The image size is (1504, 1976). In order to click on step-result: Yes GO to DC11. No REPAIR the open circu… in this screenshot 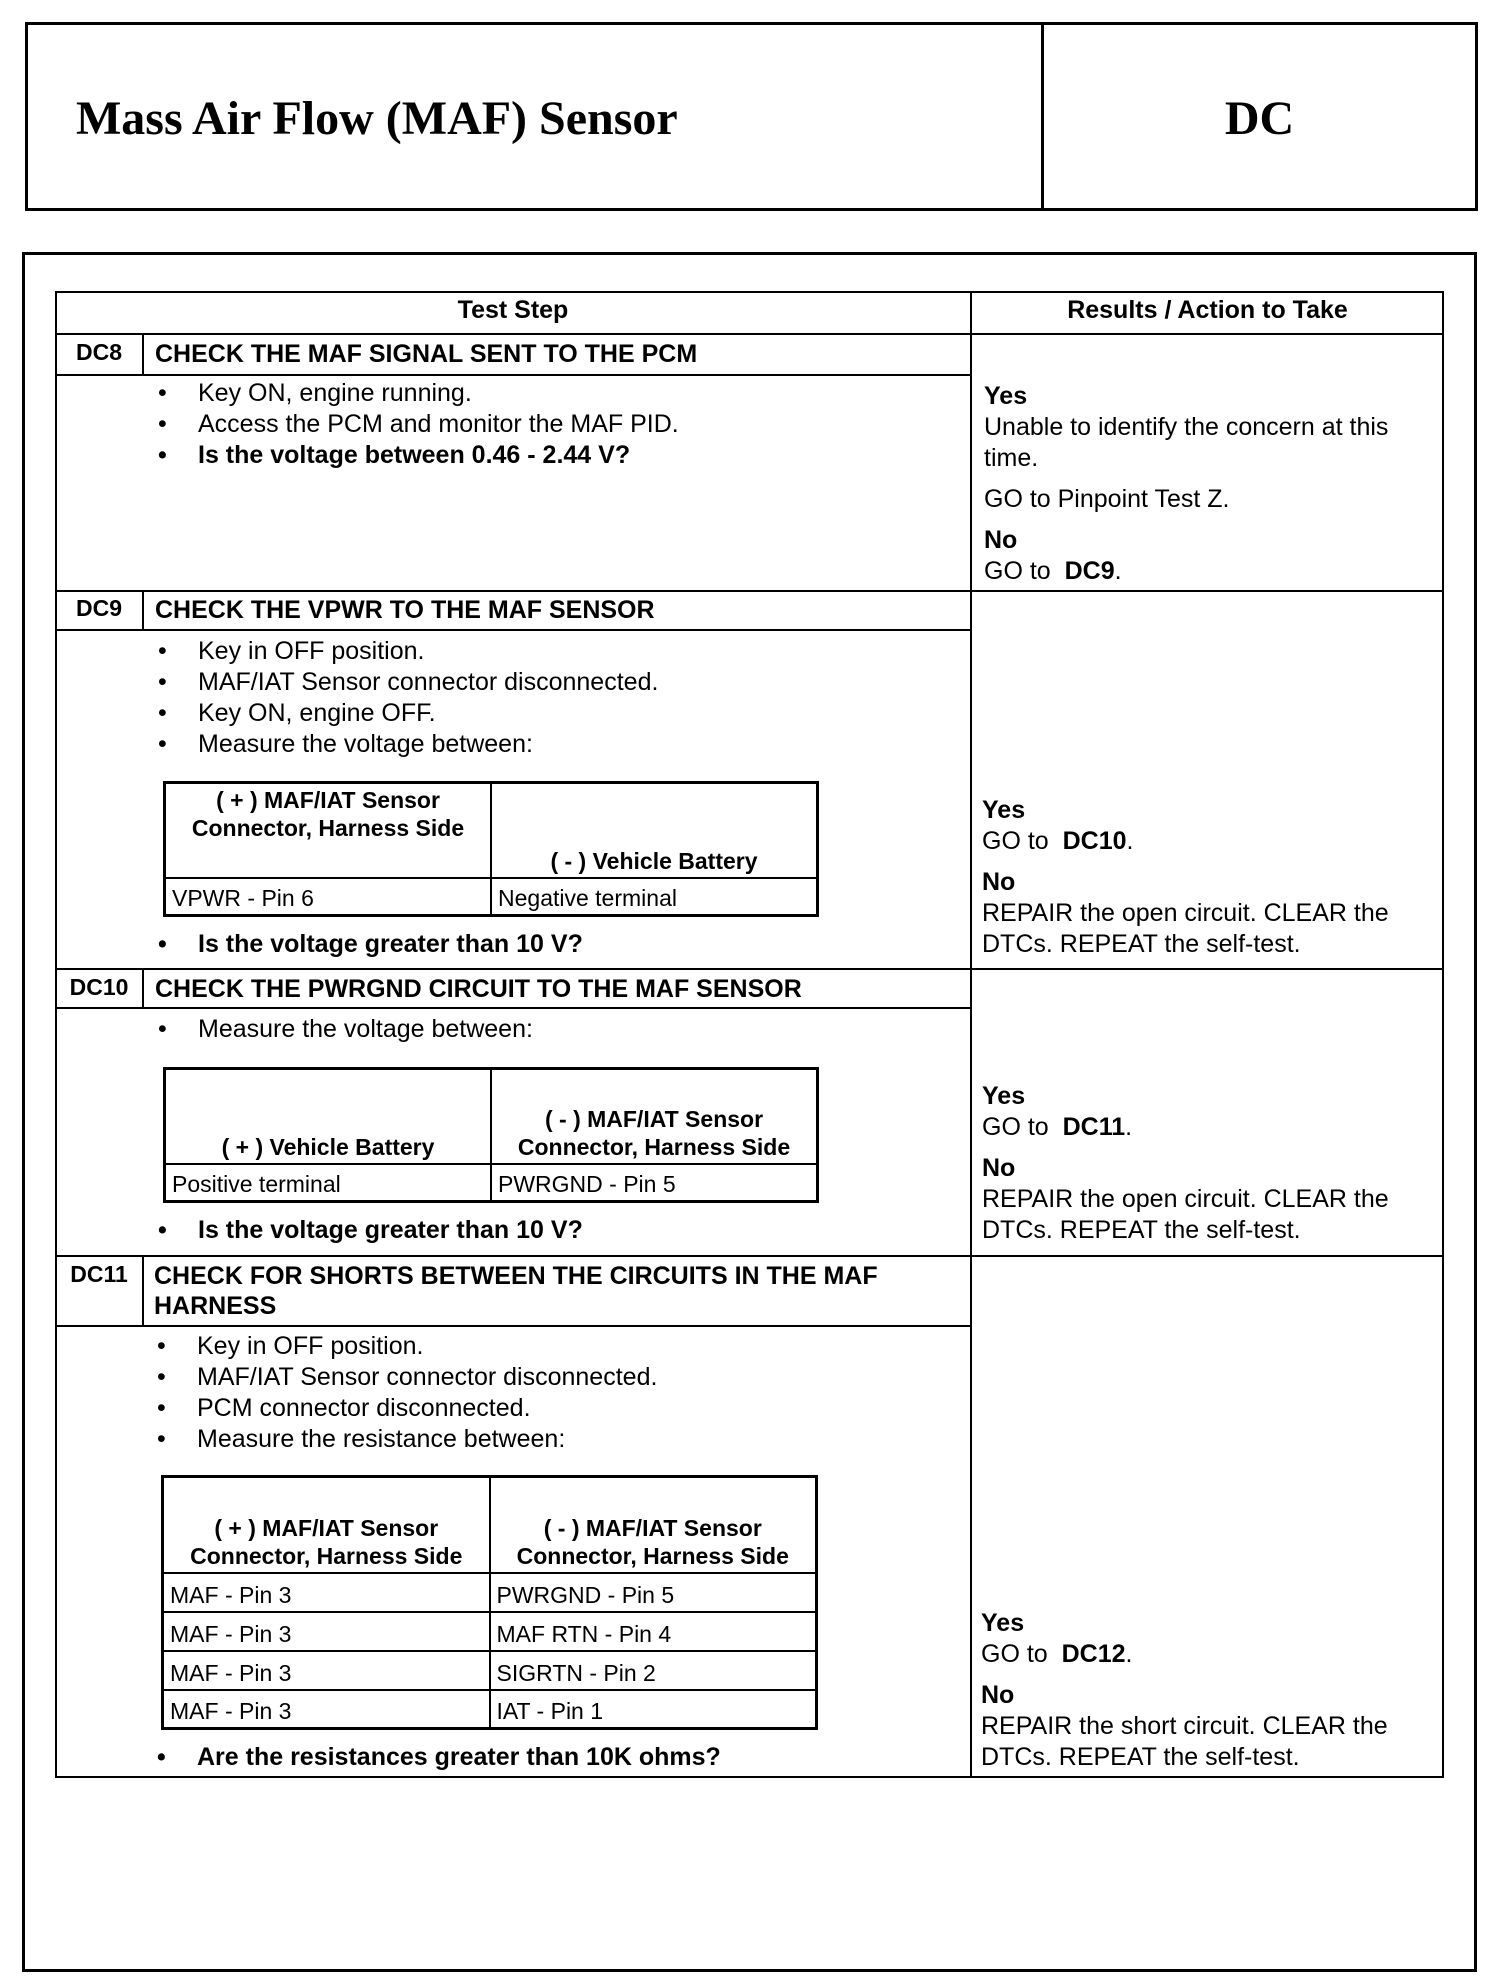, I will do `click(1209, 1163)`.